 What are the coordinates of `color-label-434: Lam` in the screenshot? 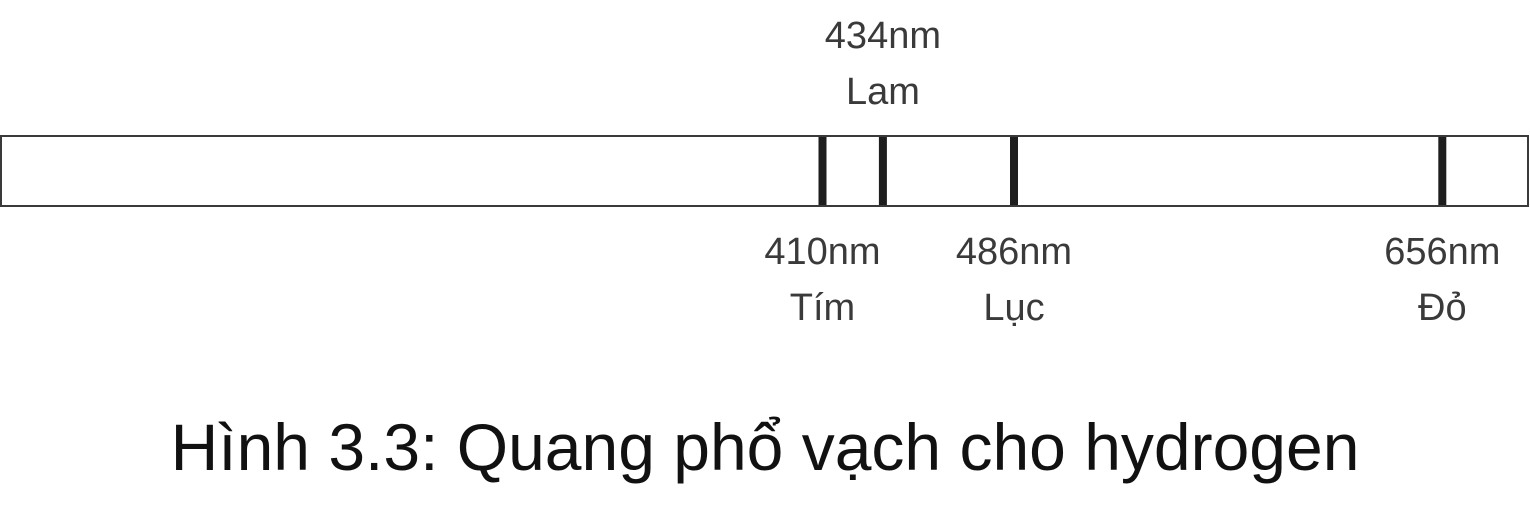 It's located at (883, 92).